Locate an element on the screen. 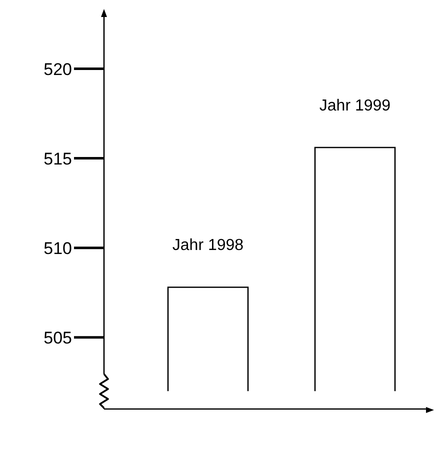 Image resolution: width=436 pixels, height=457 pixels. y-tick-label: 510 is located at coordinates (58, 248).